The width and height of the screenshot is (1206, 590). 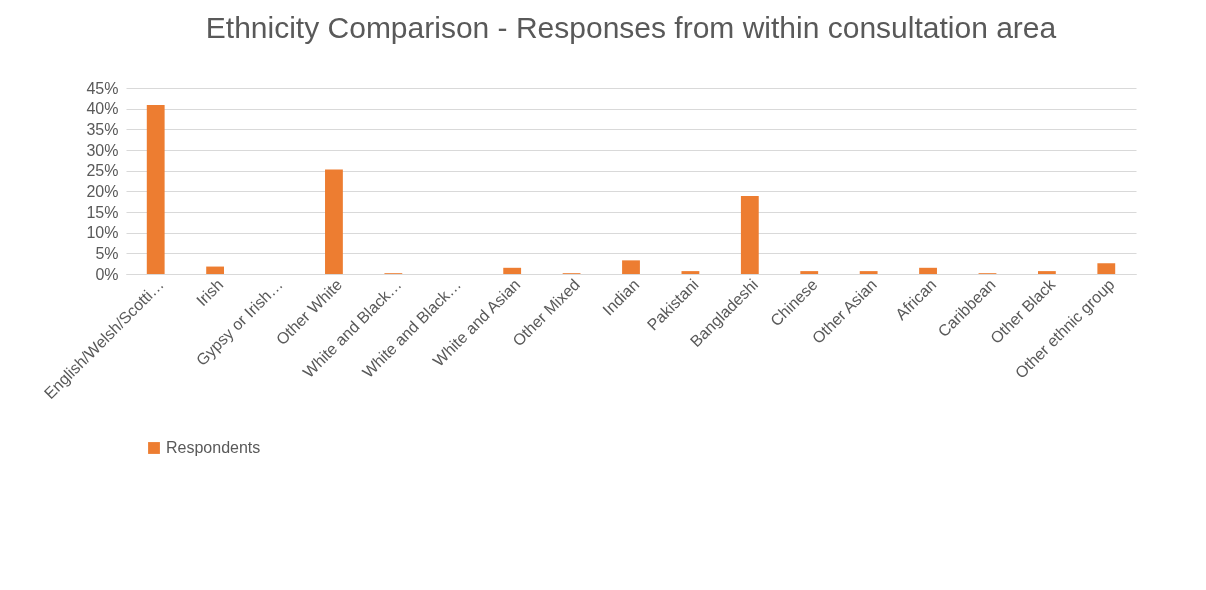 I want to click on y-tick-label: 30%, so click(x=102, y=150).